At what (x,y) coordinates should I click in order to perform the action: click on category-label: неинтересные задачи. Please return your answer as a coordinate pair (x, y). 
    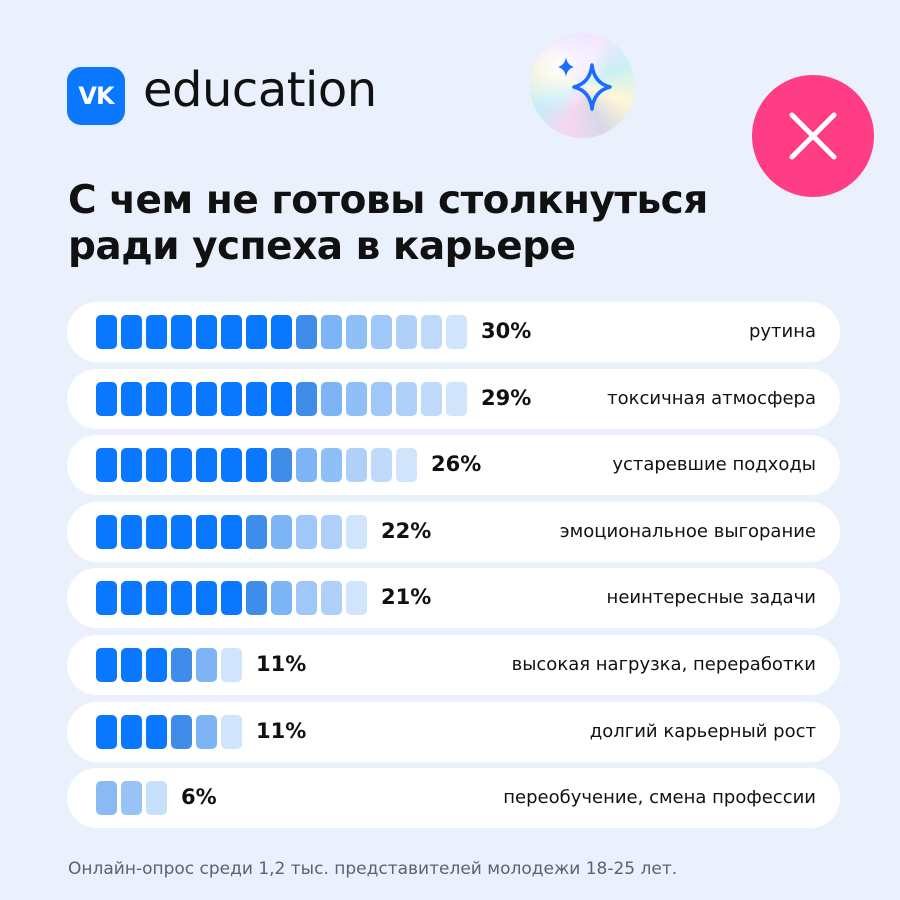
    Looking at the image, I should click on (711, 598).